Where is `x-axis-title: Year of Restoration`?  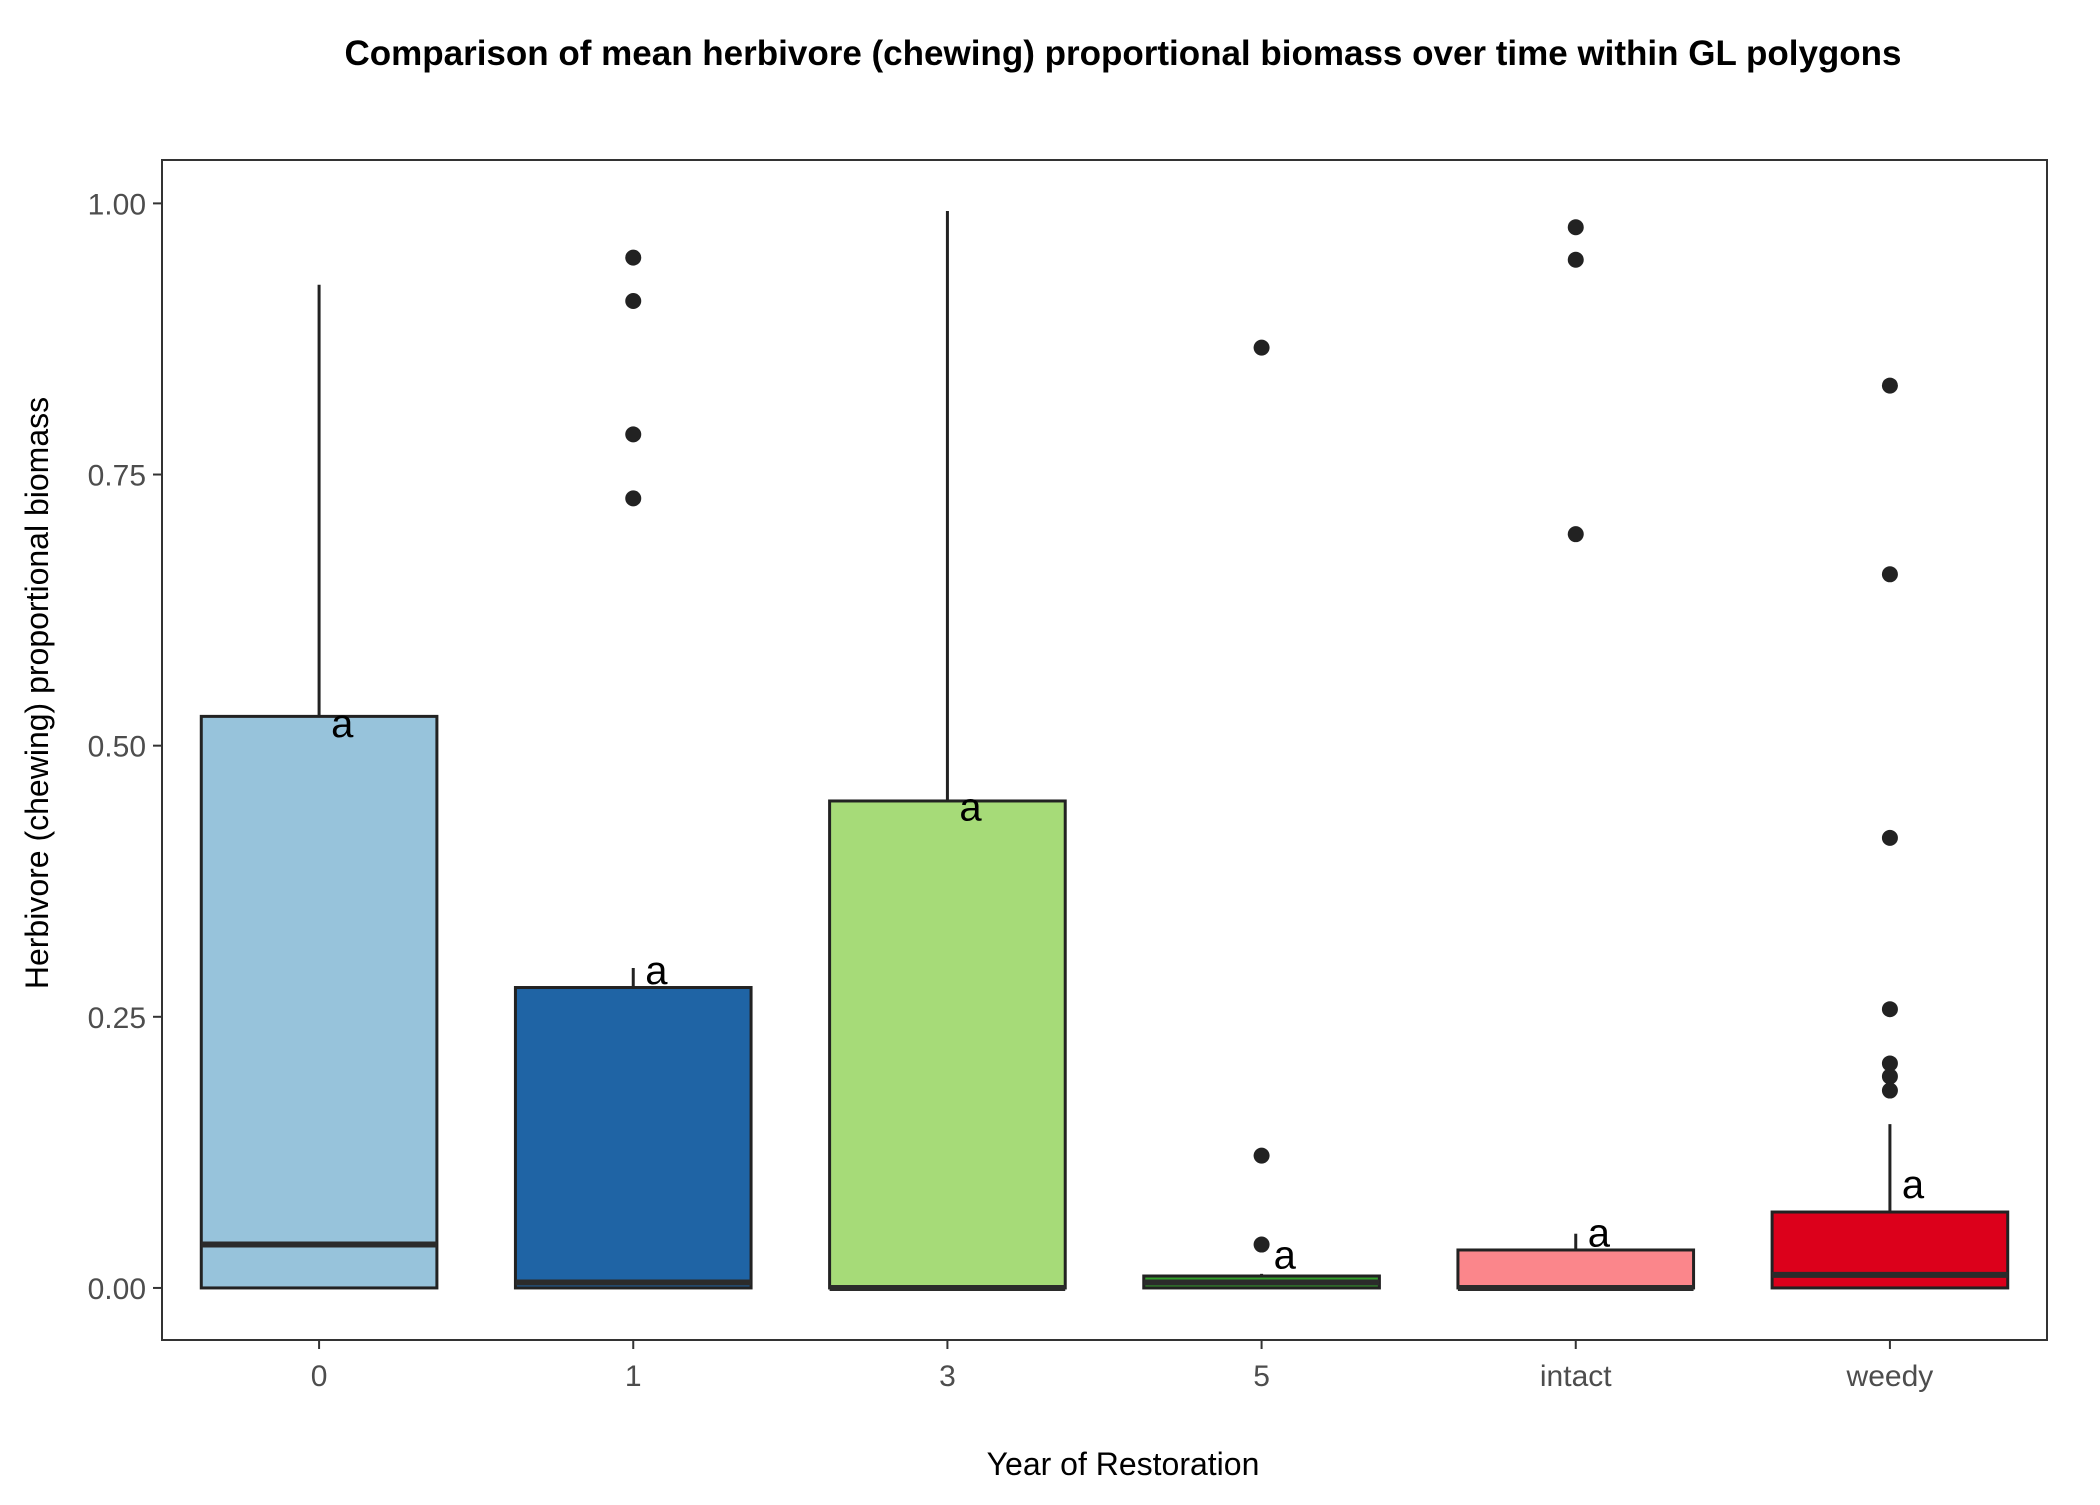 x-axis-title: Year of Restoration is located at coordinates (1123, 1464).